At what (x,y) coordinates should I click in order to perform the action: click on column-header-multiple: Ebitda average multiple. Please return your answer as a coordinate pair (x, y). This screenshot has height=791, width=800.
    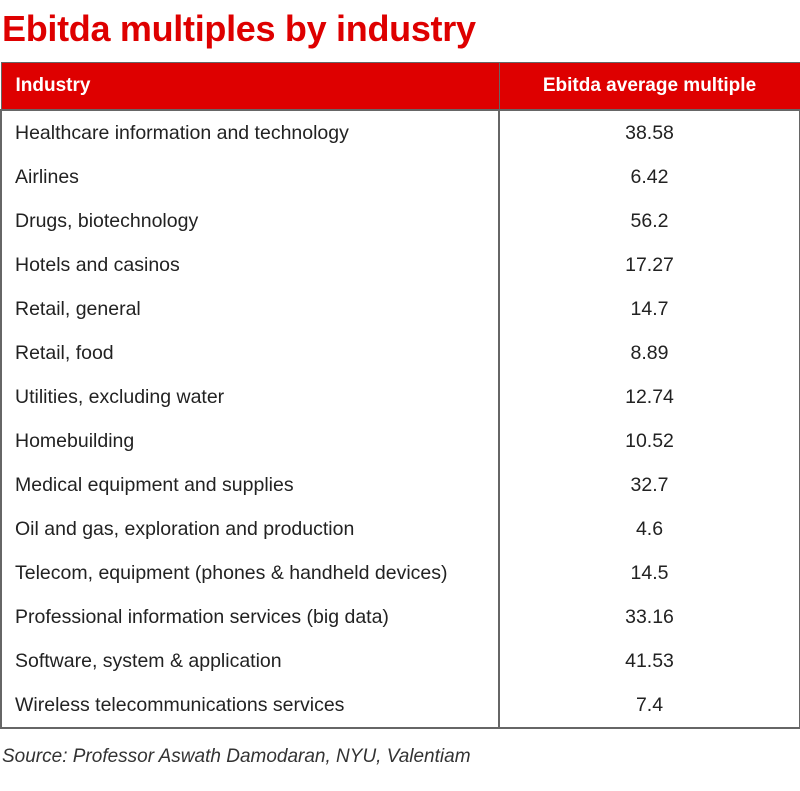
    Looking at the image, I should click on (649, 86).